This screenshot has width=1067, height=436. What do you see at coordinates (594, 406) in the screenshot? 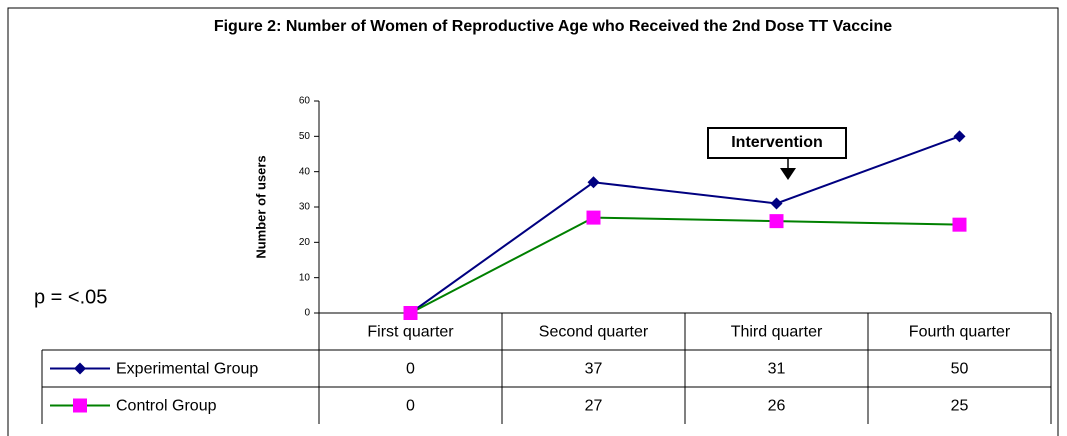
I see `table-value: 27` at bounding box center [594, 406].